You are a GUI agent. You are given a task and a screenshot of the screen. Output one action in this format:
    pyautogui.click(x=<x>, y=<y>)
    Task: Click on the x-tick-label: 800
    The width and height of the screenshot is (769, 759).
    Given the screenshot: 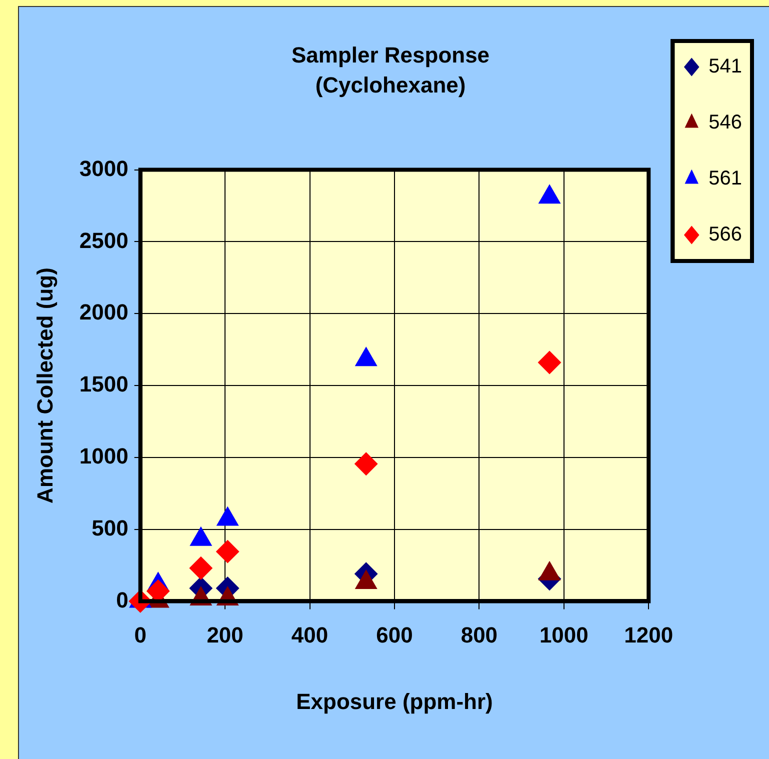 What is the action you would take?
    pyautogui.click(x=479, y=635)
    